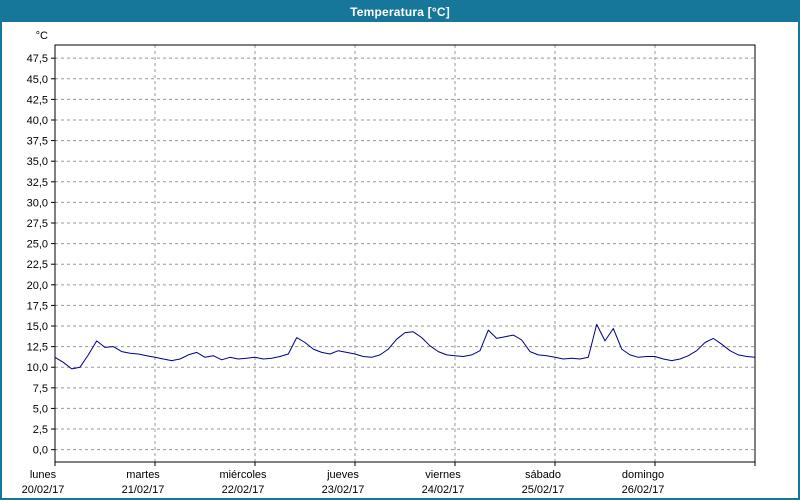 Image resolution: width=800 pixels, height=500 pixels. I want to click on x-day-label: jueves, so click(342, 475).